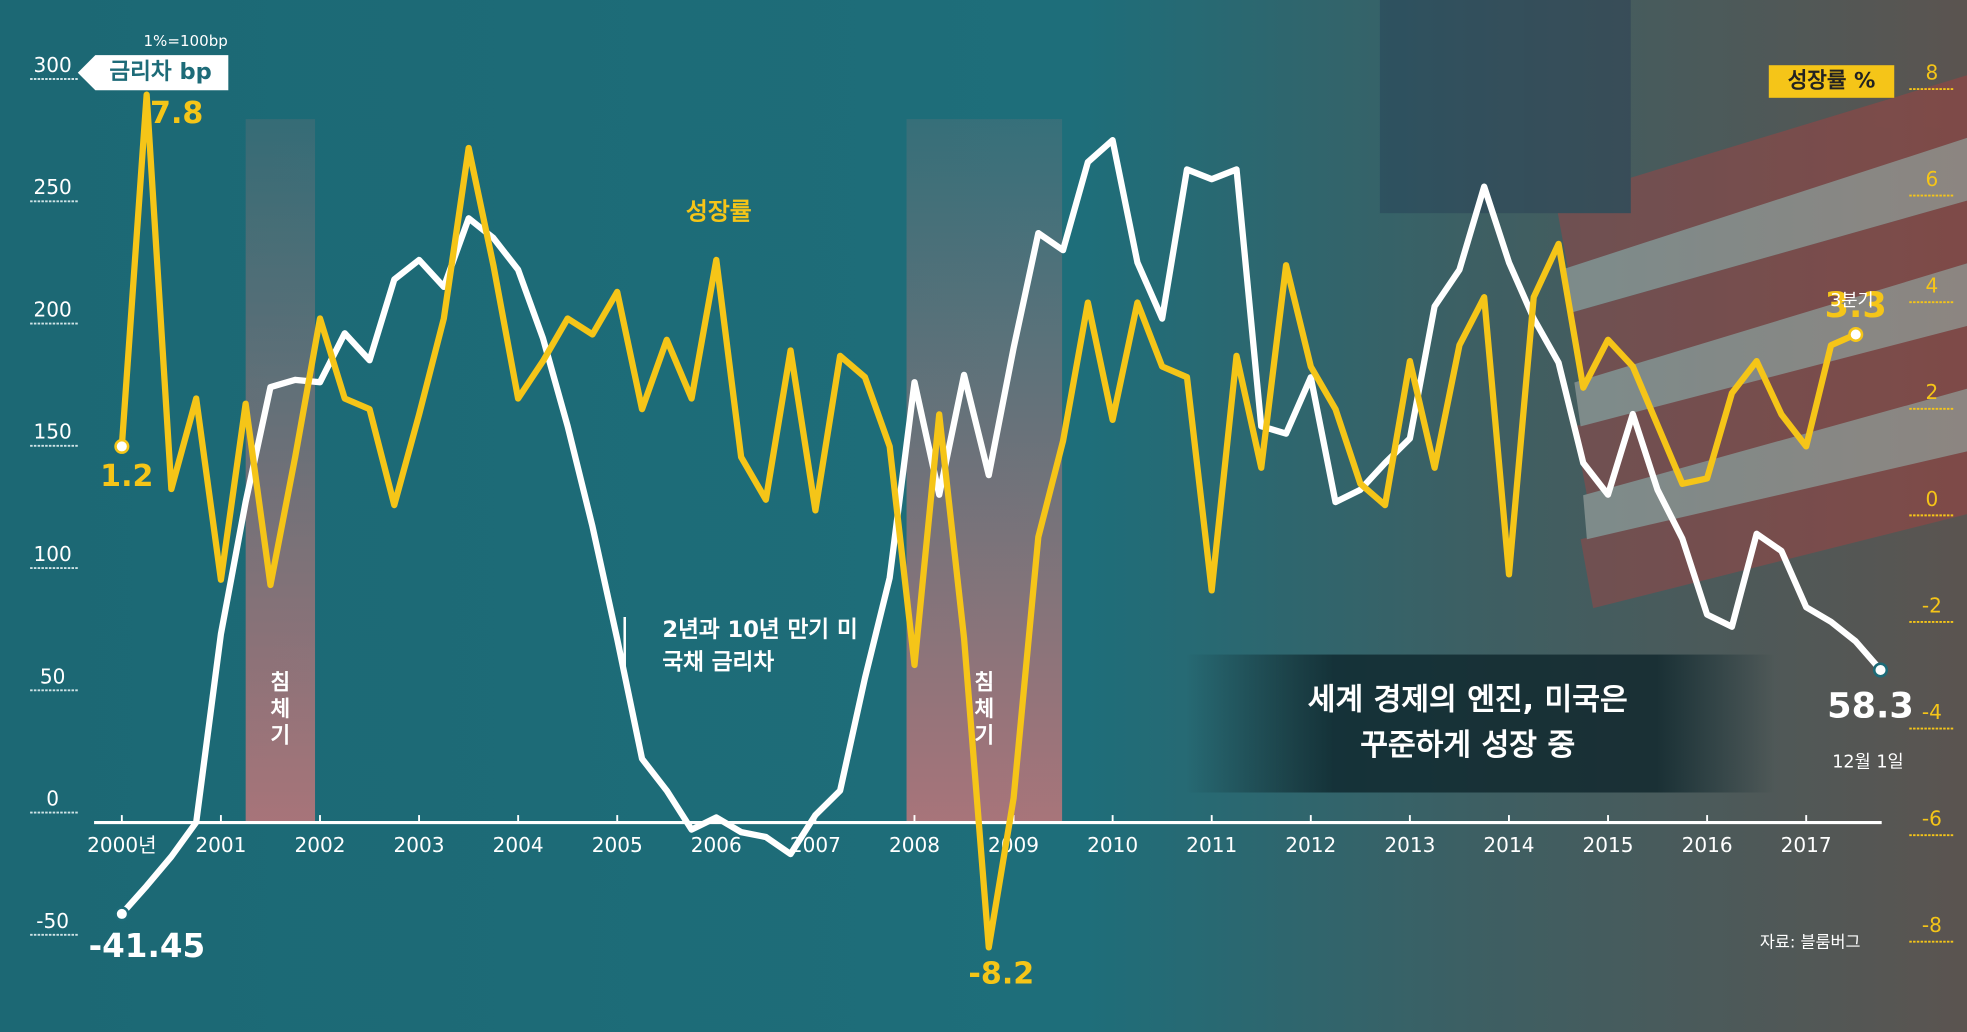 The image size is (1967, 1032). I want to click on y2-label: 성장률 %, so click(1832, 81).